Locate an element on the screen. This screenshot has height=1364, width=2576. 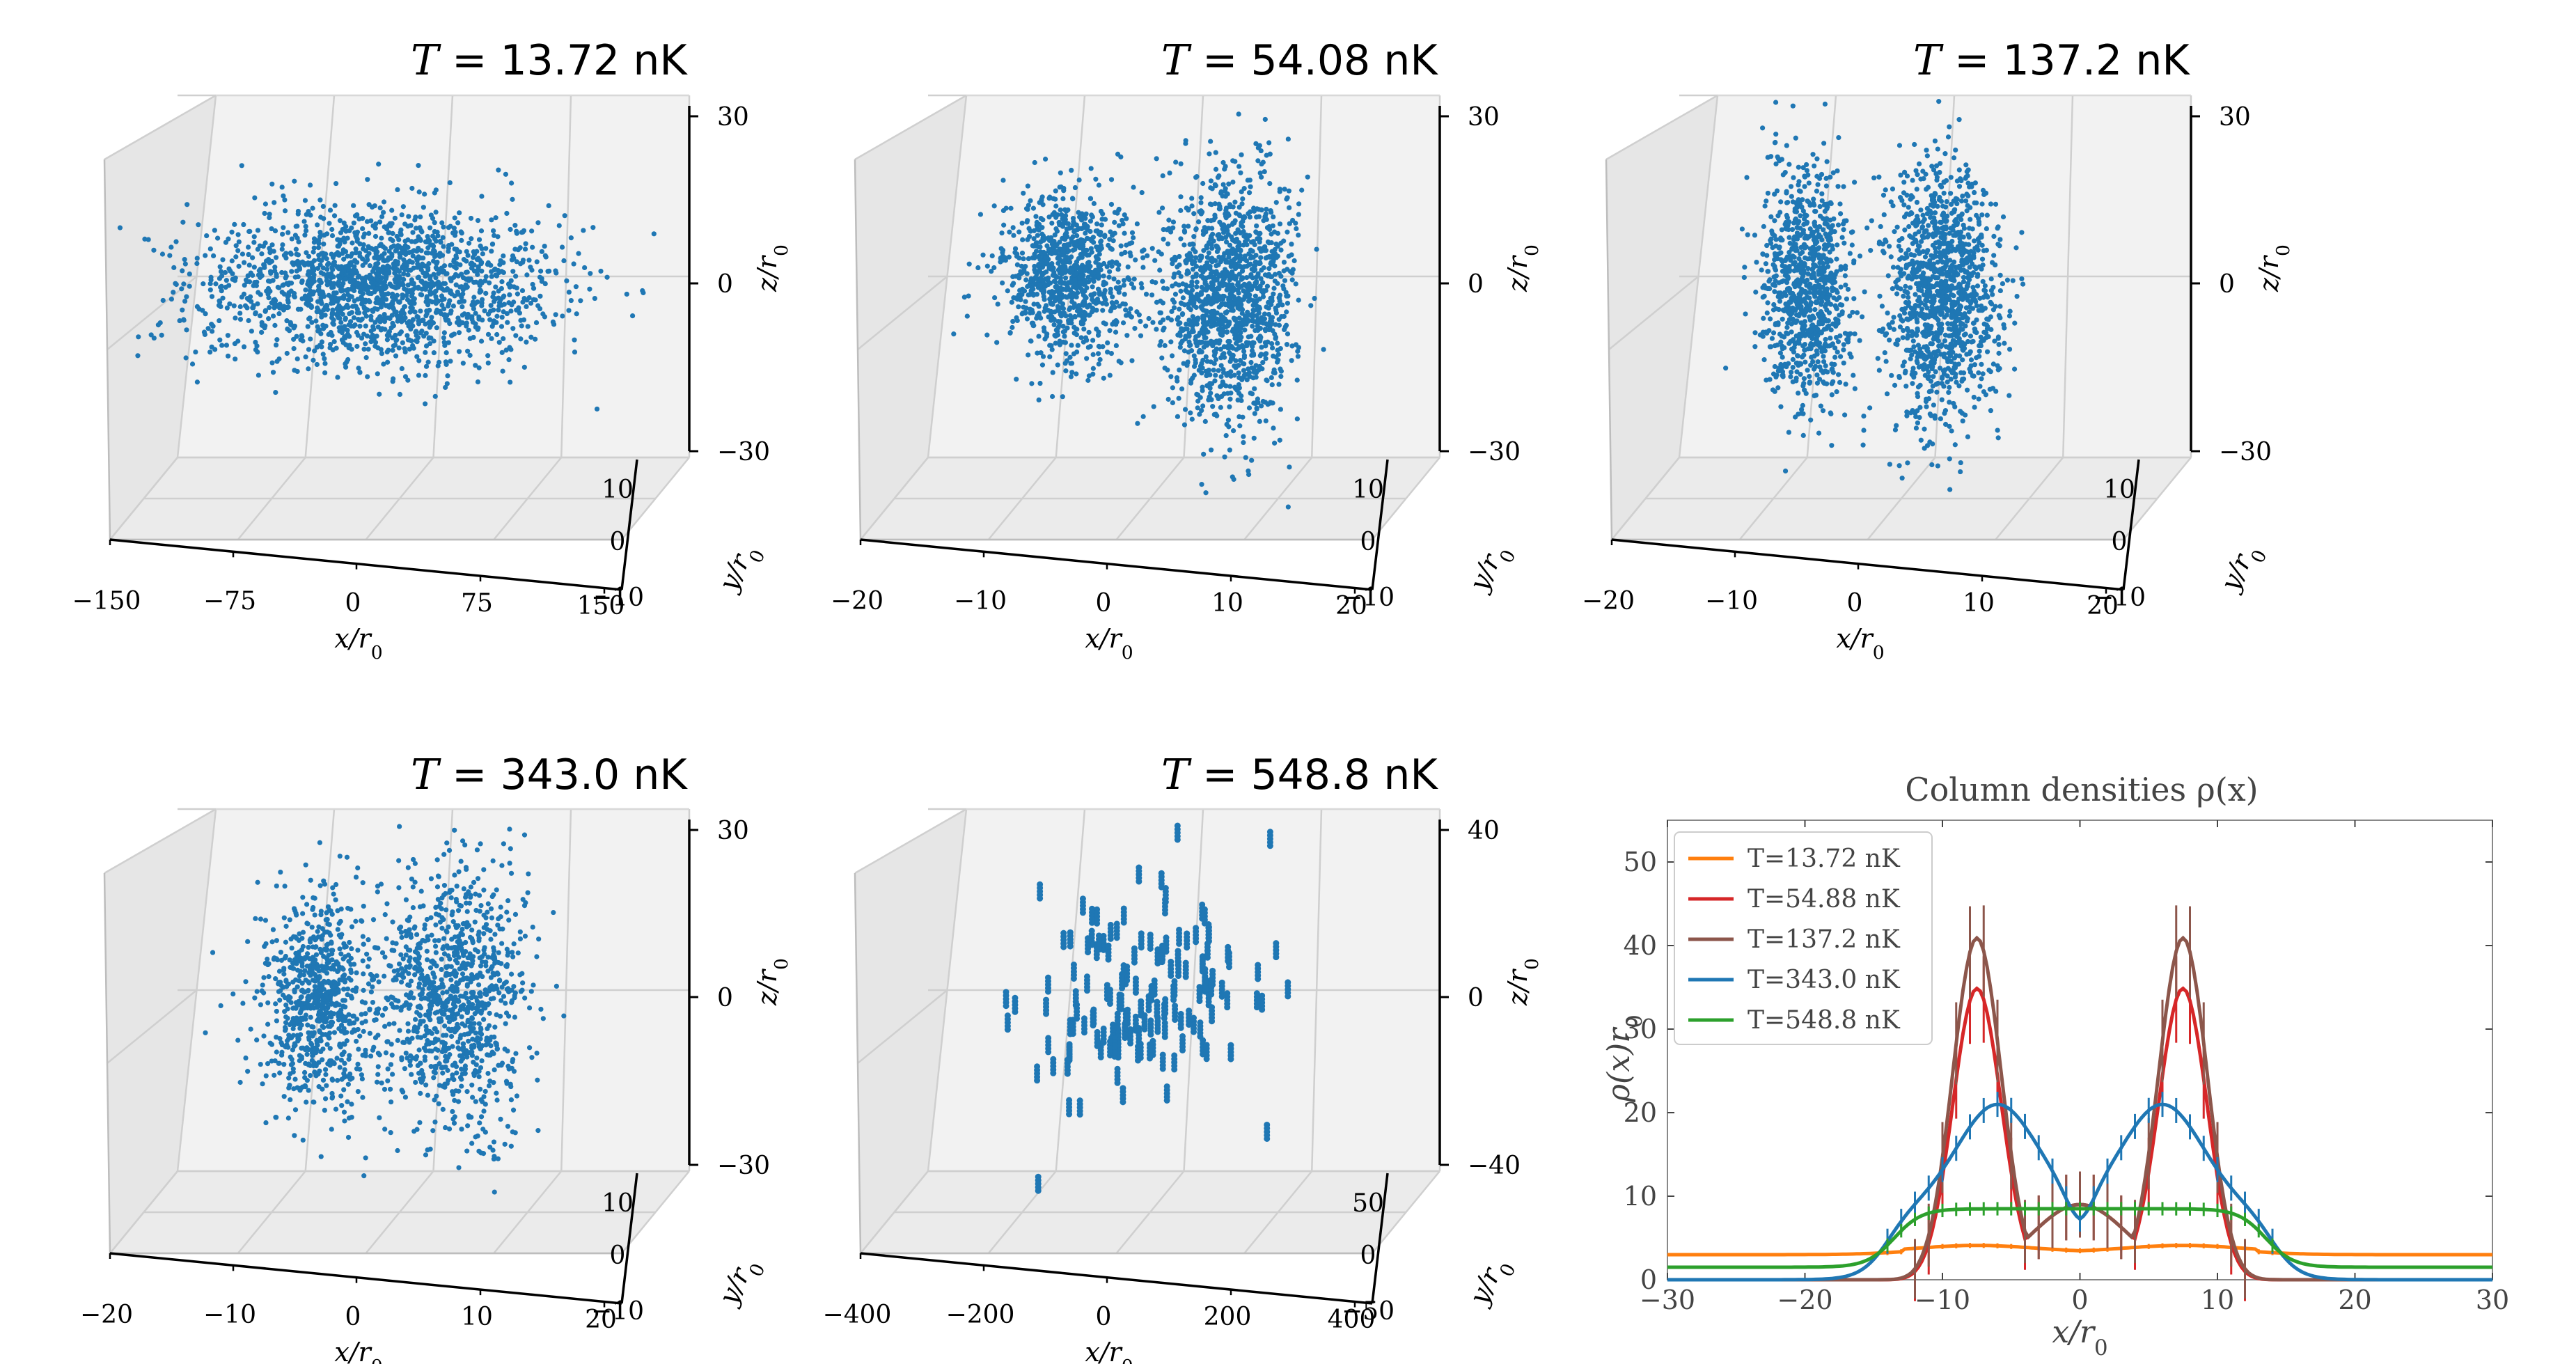
z-axis-label: z/r0 is located at coordinates (772, 268).